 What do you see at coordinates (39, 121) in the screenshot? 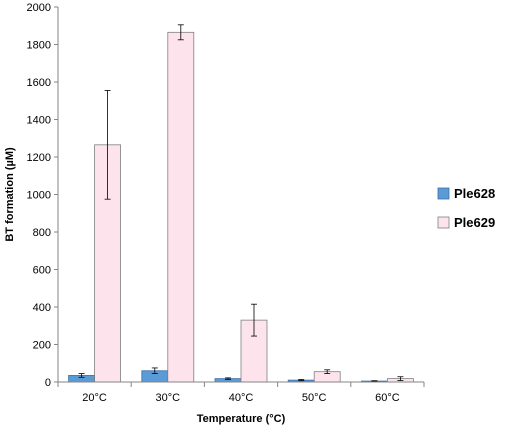
I see `y-tick-label: 1400` at bounding box center [39, 121].